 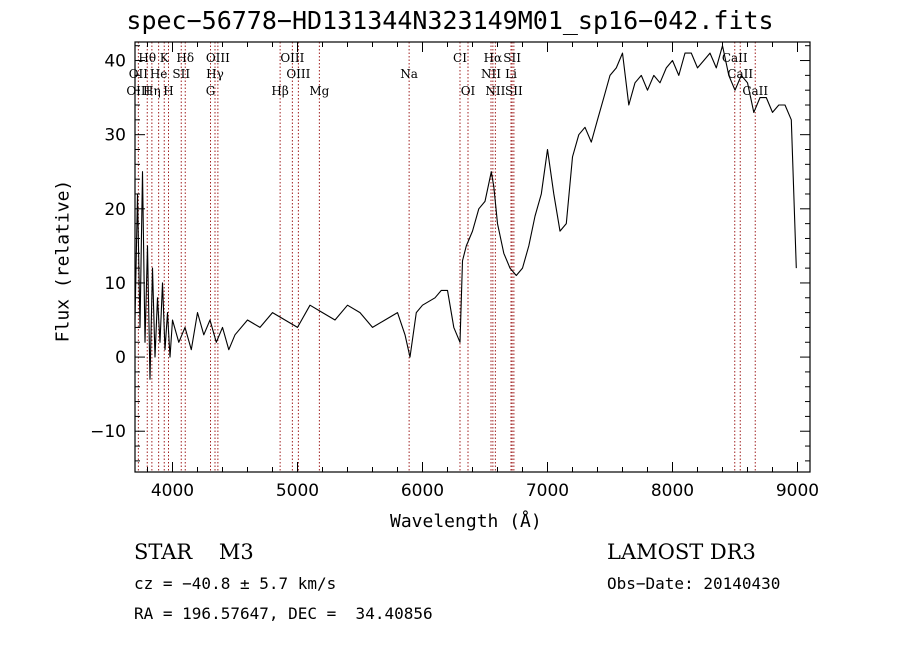 I want to click on spectral-line-label: Hθ, so click(x=147, y=58).